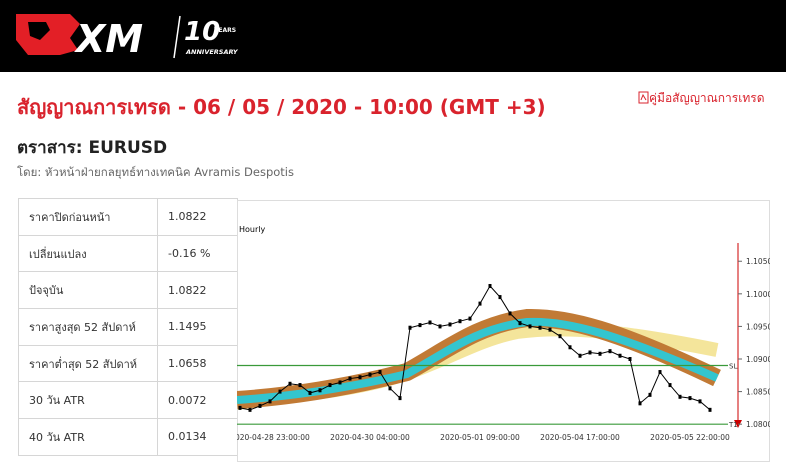 The width and height of the screenshot is (786, 474). Describe the element at coordinates (197, 363) in the screenshot. I see `row-value: 1.0658` at that location.